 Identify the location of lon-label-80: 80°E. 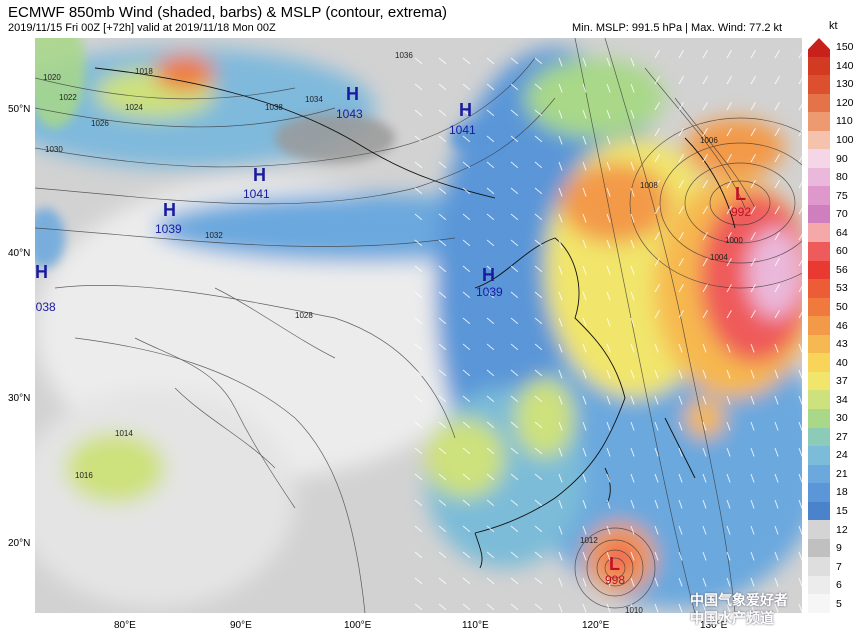
(125, 625).